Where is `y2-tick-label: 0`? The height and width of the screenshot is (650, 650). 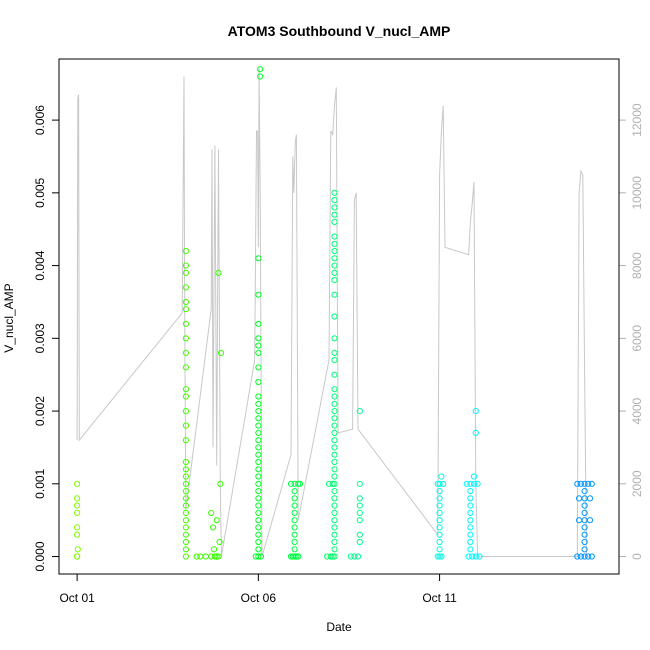 y2-tick-label: 0 is located at coordinates (637, 556).